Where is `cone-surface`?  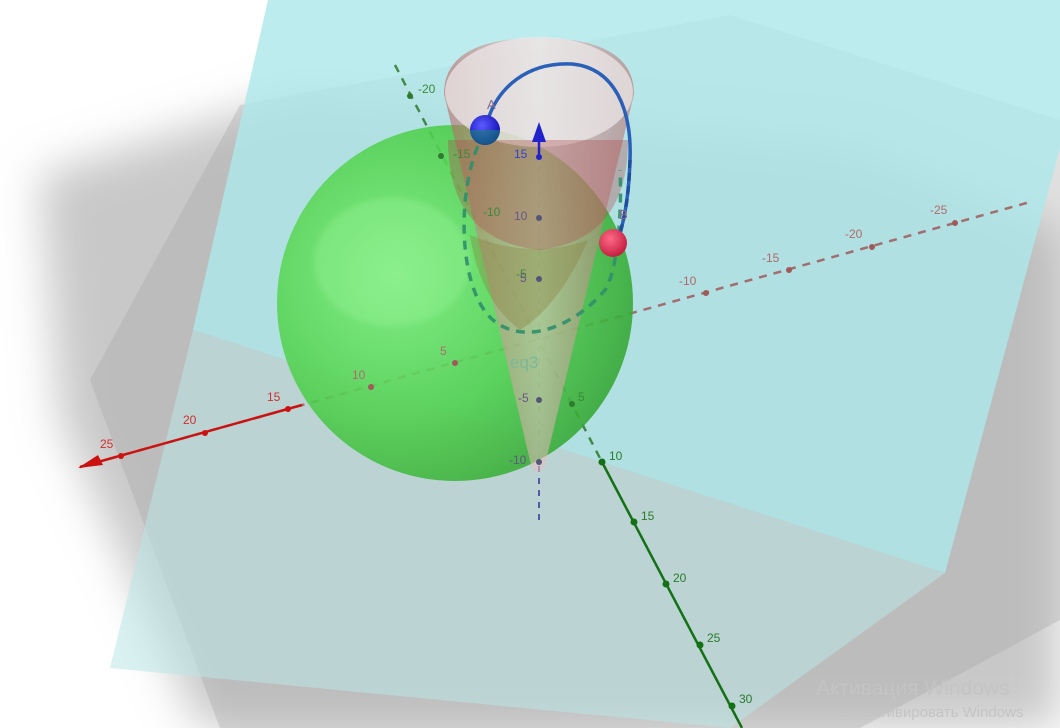 cone-surface is located at coordinates (539, 255).